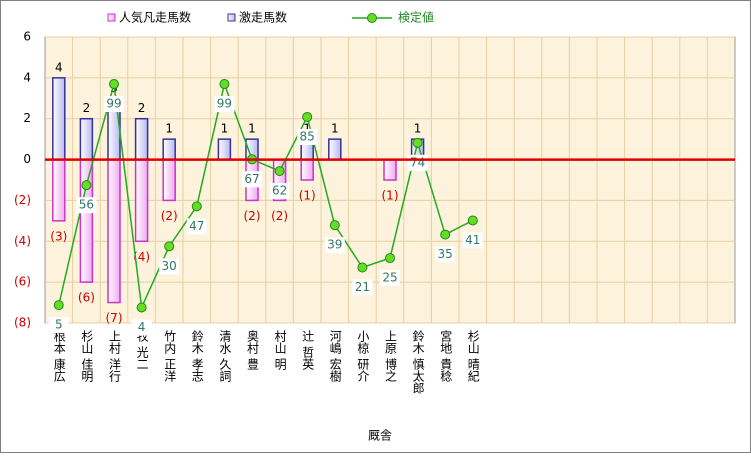 Image resolution: width=751 pixels, height=457 pixels. I want to click on x-axis-label: 厩舎, so click(380, 436).